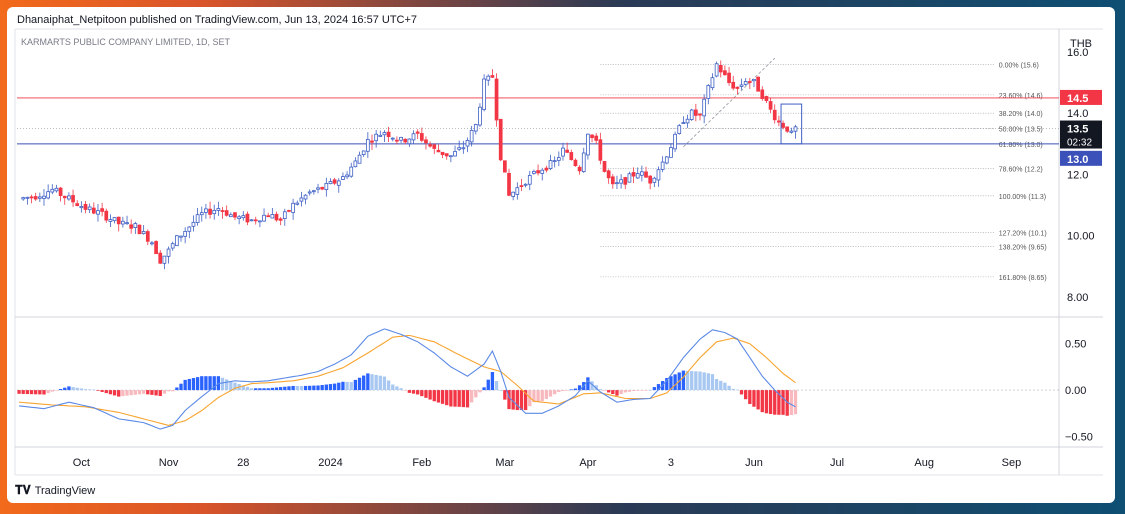 This screenshot has height=514, width=1125. Describe the element at coordinates (504, 463) in the screenshot. I see `time-tick-label: Mar` at that location.